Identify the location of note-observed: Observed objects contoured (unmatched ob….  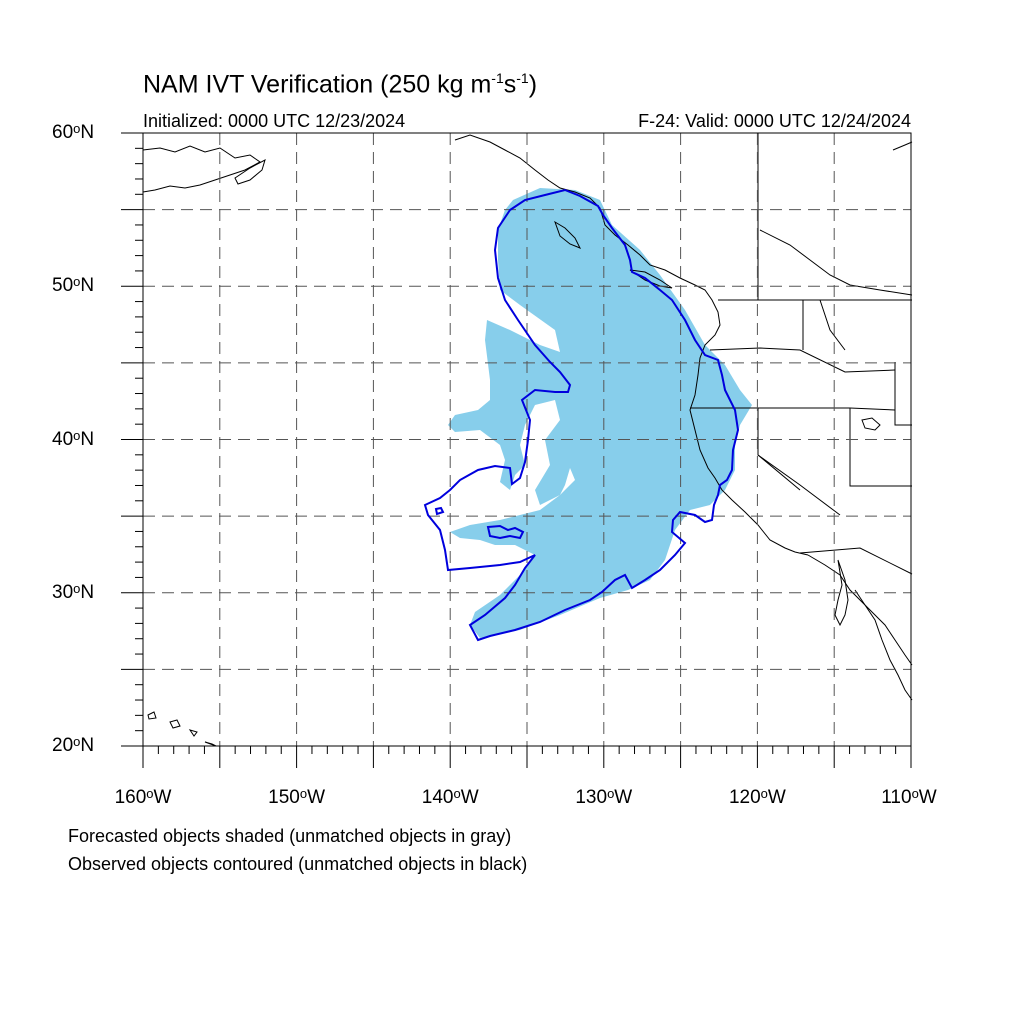
(298, 864).